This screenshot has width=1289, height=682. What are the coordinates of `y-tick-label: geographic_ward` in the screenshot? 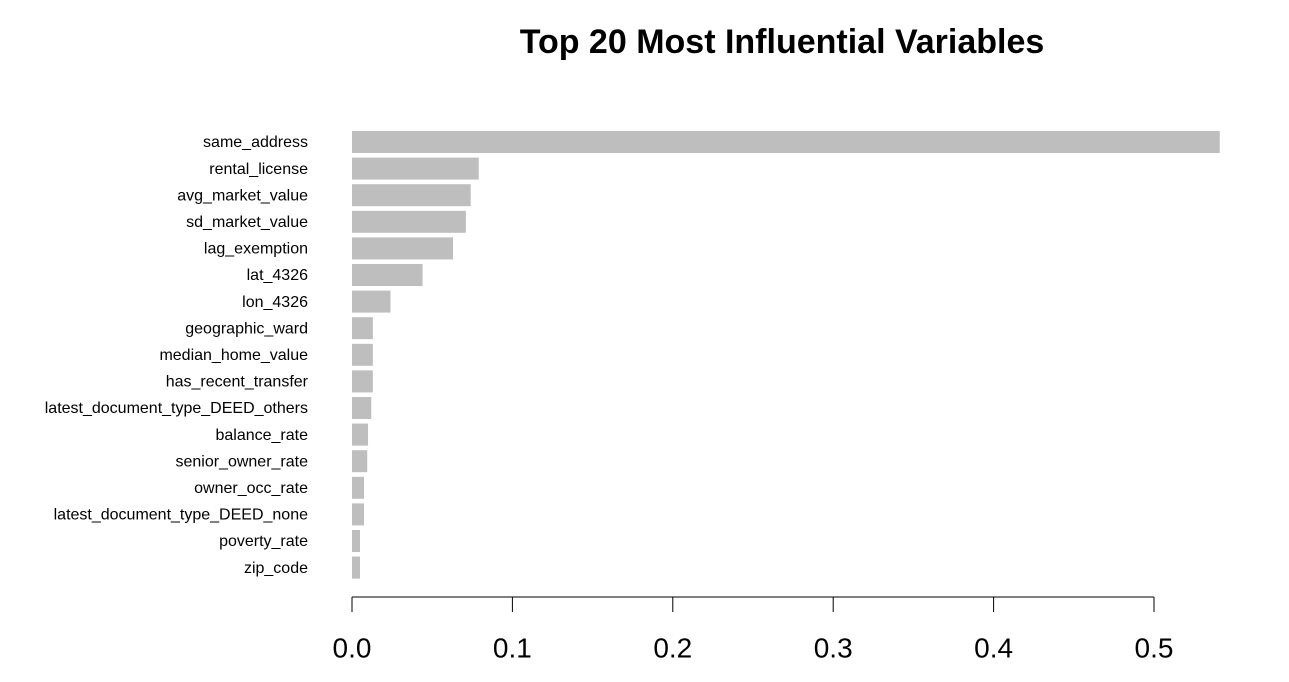 It's located at (246, 328).